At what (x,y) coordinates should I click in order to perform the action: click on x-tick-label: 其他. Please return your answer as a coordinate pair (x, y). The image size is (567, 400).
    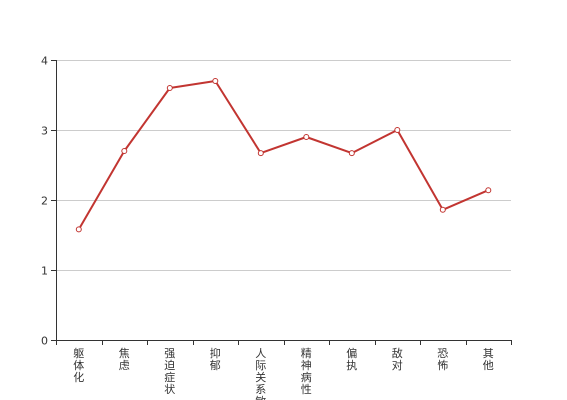
    Looking at the image, I should click on (488, 359).